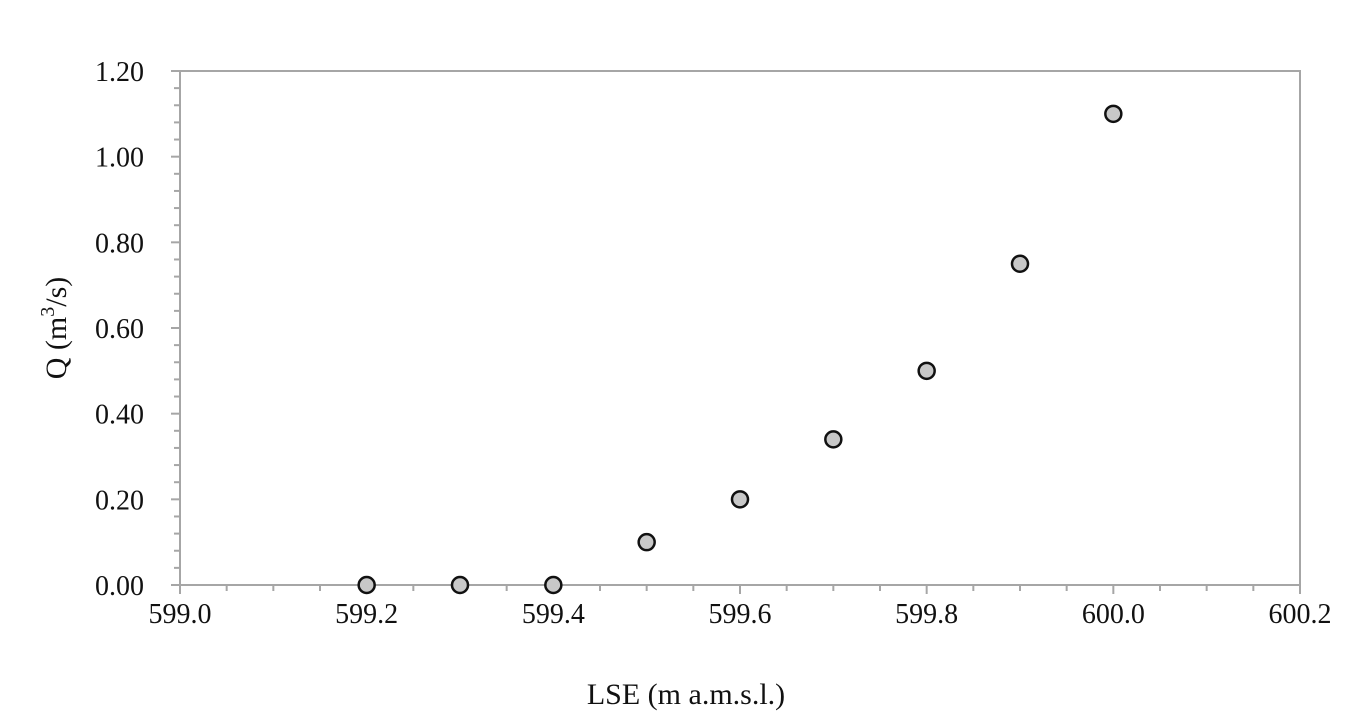  I want to click on y-tick-labels: 0.00 0.20 0.40 0.60 0.80 1.00 1.20, so click(119, 329).